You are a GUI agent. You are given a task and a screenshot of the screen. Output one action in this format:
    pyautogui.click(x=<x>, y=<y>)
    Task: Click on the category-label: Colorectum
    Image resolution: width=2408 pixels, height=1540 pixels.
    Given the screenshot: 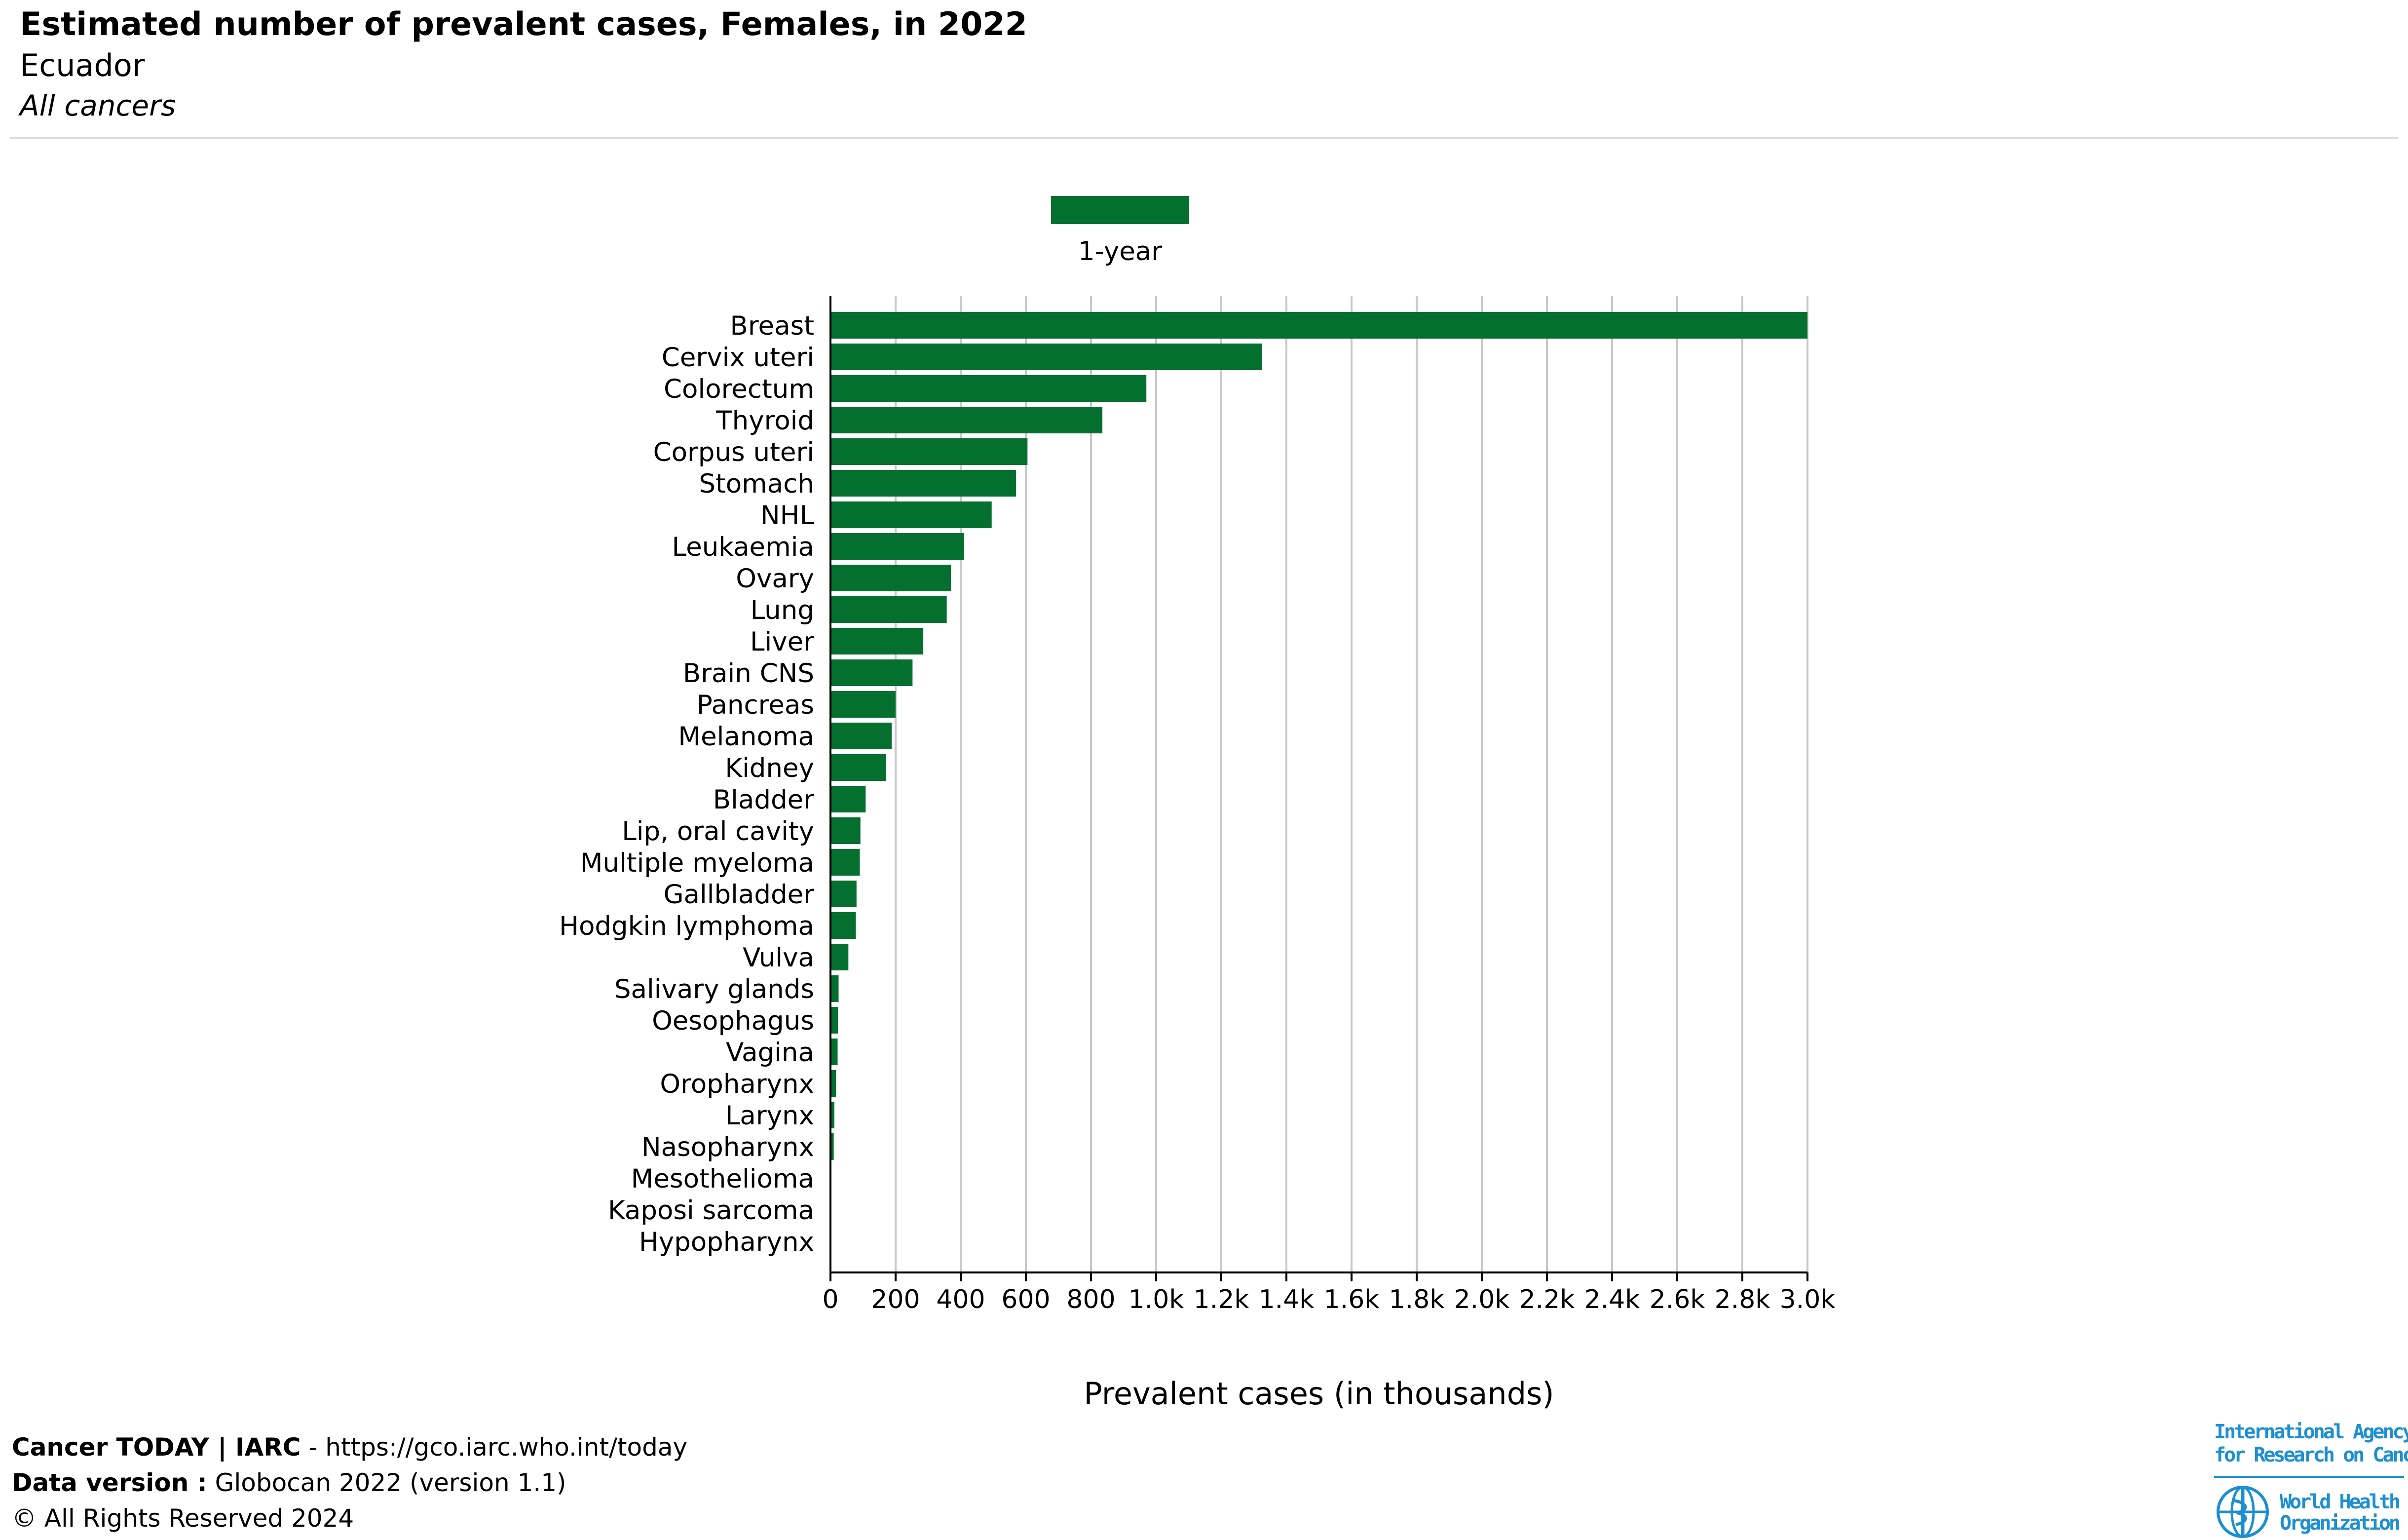 What is the action you would take?
    pyautogui.click(x=739, y=389)
    